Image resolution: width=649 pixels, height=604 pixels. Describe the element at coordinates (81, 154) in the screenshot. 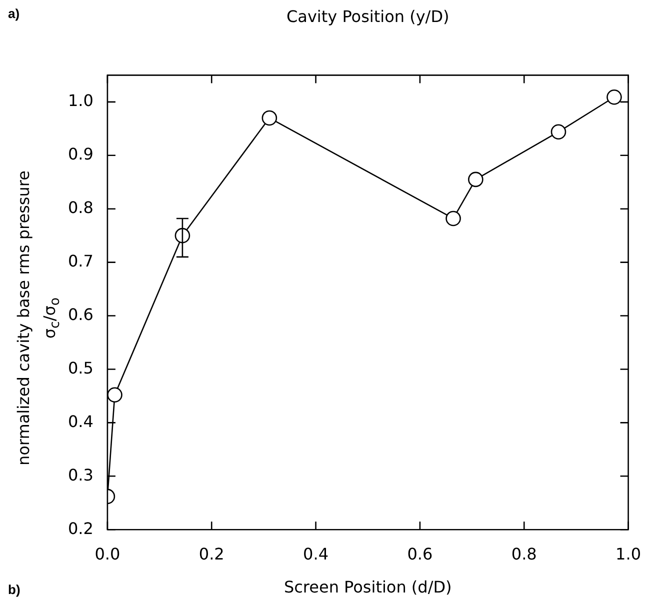

I see `y-tick-label: 0.9` at that location.